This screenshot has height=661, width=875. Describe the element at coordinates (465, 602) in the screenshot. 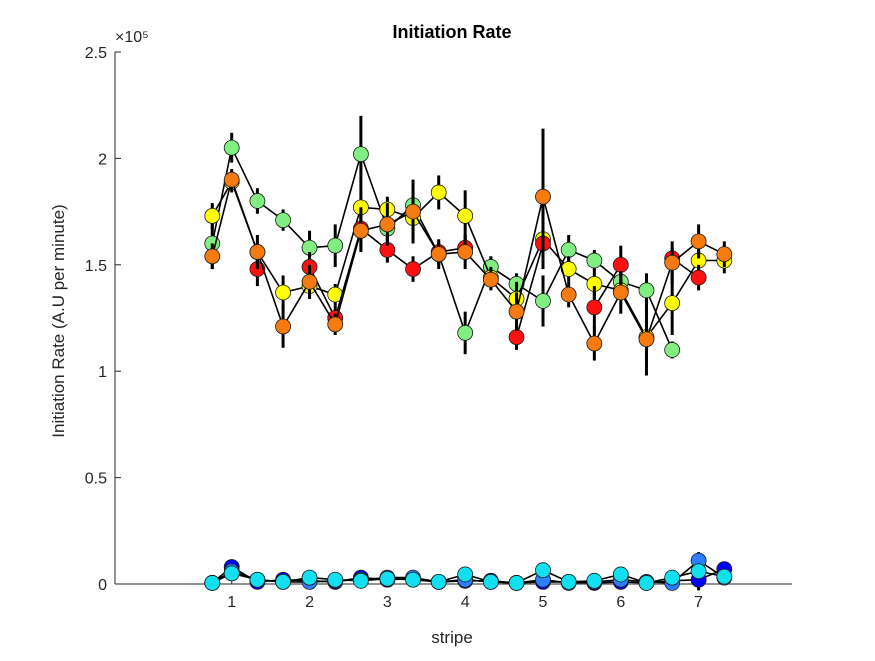

I see `x-tick-label: 4` at that location.